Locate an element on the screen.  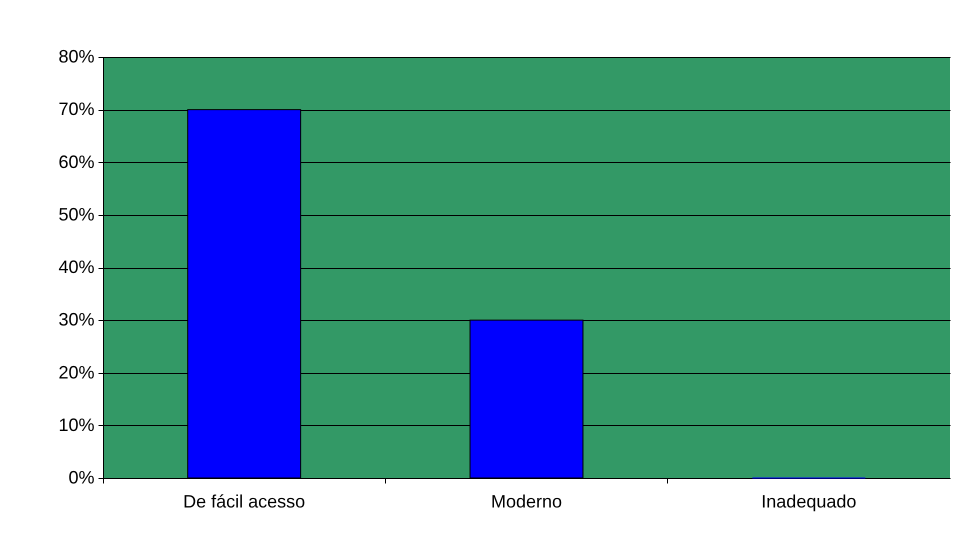
x-tick-label: Moderno is located at coordinates (526, 502).